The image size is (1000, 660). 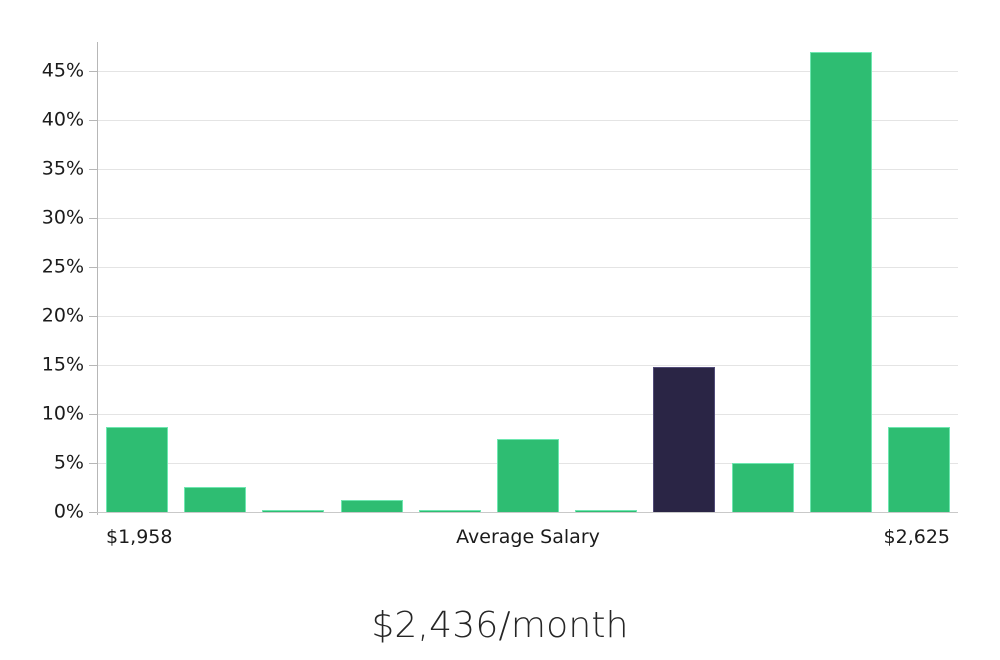 I want to click on y-axis-tick-5%, so click(x=93, y=464).